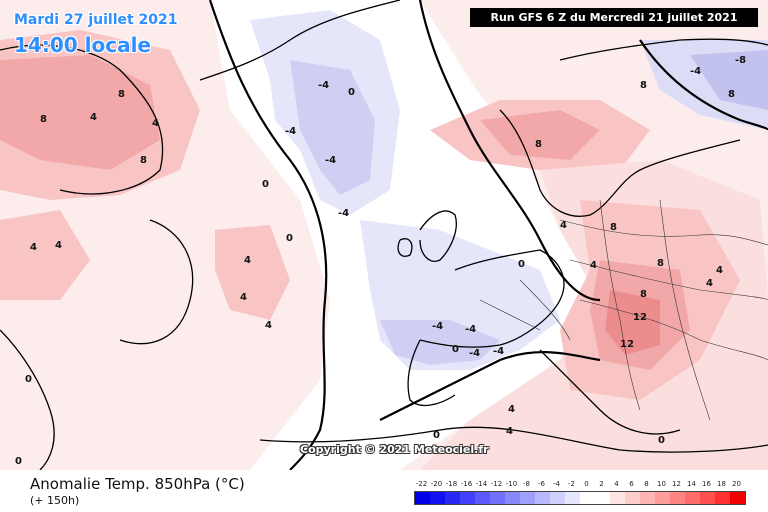 This screenshot has width=768, height=512. What do you see at coordinates (526, 484) in the screenshot?
I see `legend-tick-label: -8` at bounding box center [526, 484].